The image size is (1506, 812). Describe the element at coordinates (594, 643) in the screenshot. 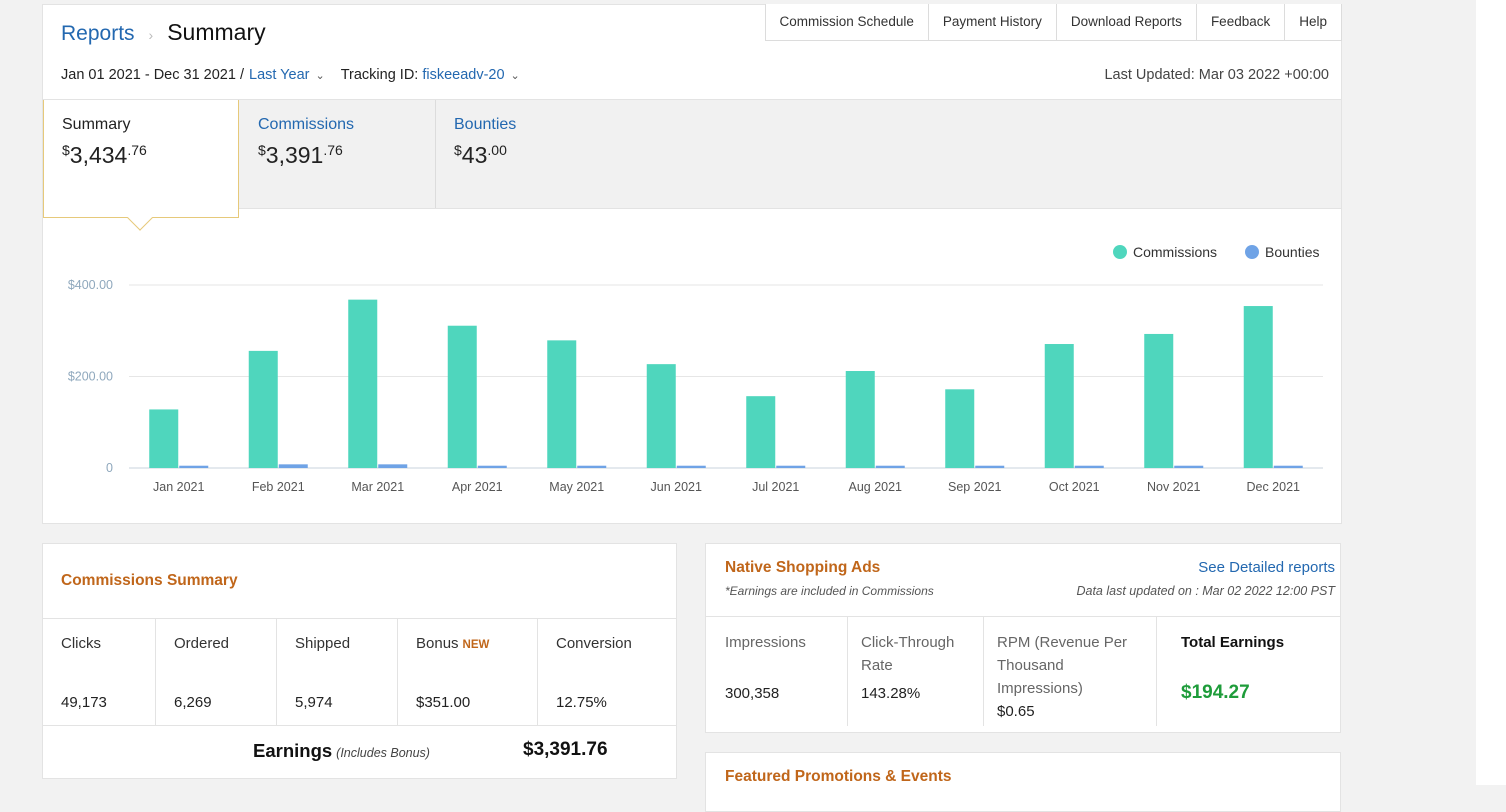

I see `conversion-label: Conversion` at that location.